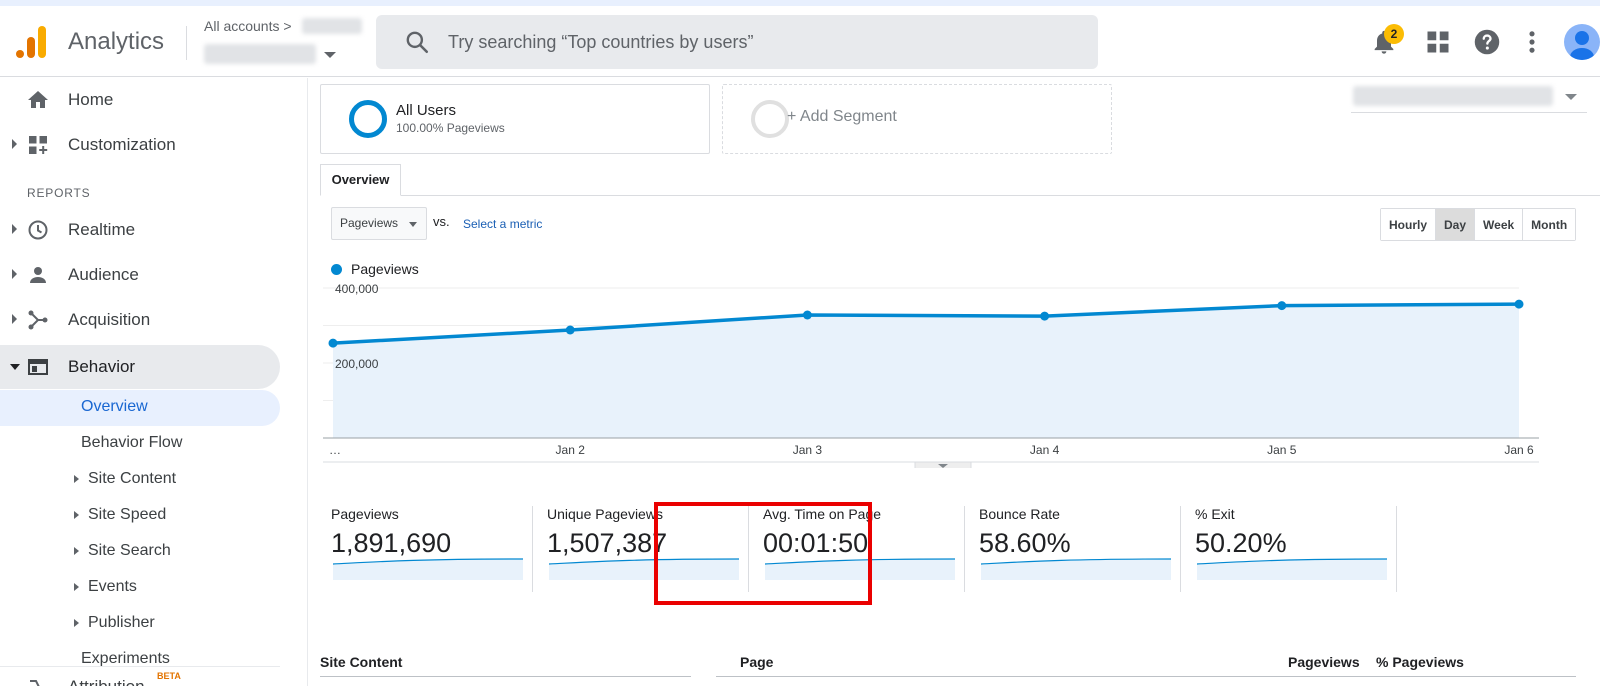 This screenshot has height=686, width=1600. I want to click on pct-pageviews-column-header: % Pageviews, so click(1420, 662).